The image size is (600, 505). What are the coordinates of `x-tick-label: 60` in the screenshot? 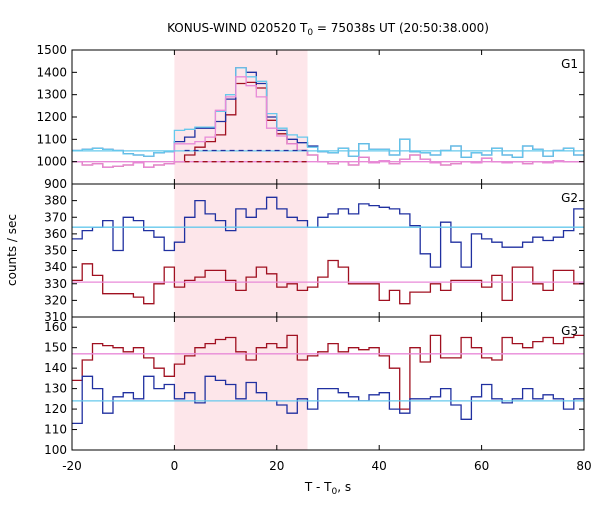 It's located at (481, 466).